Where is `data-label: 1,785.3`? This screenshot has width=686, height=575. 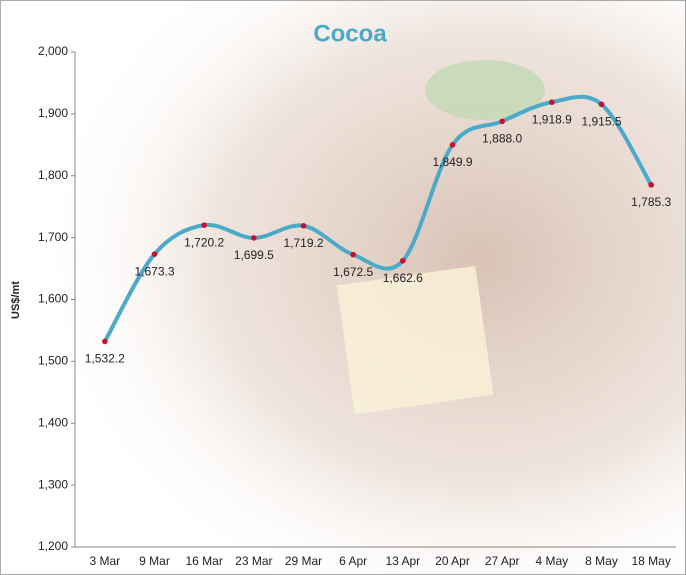
data-label: 1,785.3 is located at coordinates (651, 202).